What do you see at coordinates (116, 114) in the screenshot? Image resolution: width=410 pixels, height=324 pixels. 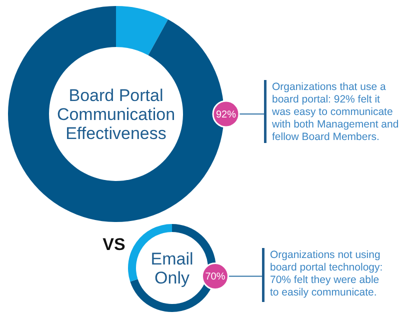 I see `text: Board Portal Communication Effectiveness` at bounding box center [116, 114].